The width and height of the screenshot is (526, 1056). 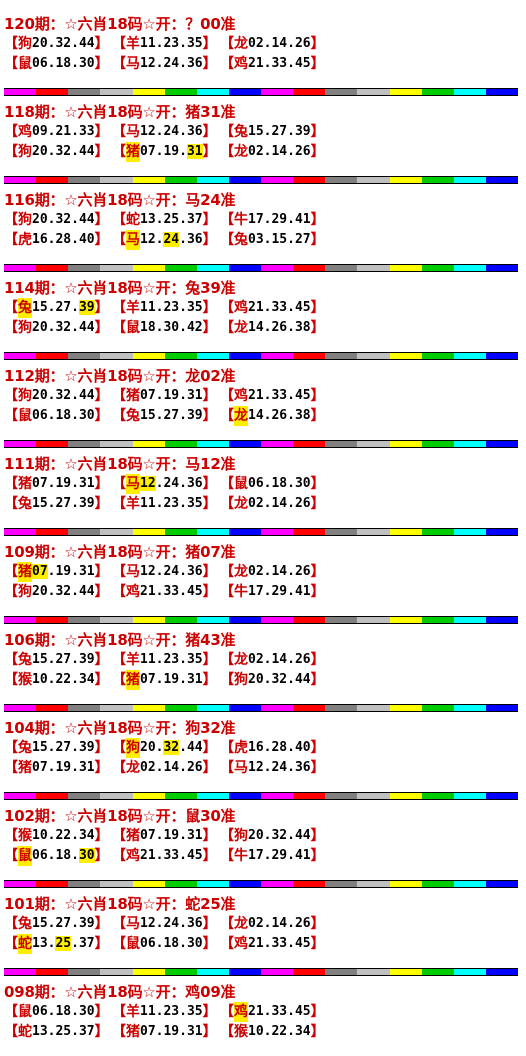 What do you see at coordinates (133, 592) in the screenshot?
I see `zodiac-animal: 鸡` at bounding box center [133, 592].